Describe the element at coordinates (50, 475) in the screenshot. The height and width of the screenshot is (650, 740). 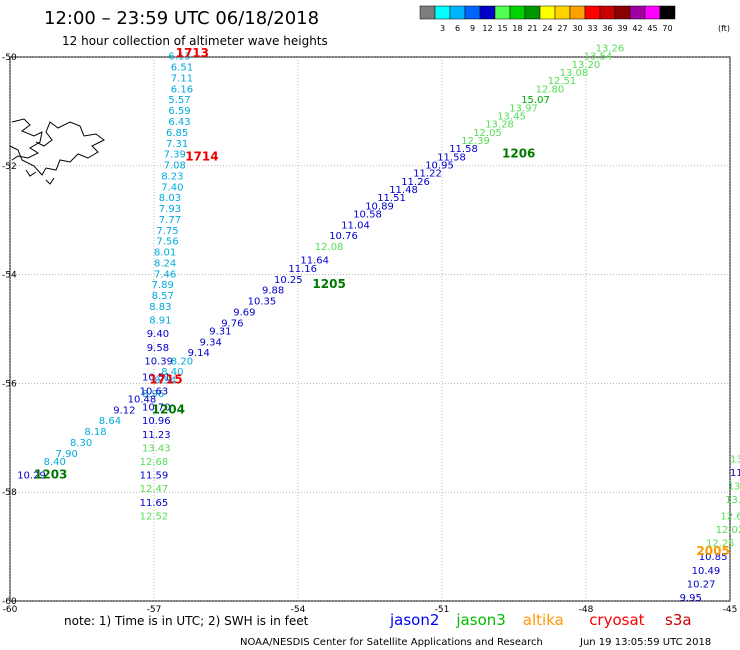
I see `time-label: 1203` at that location.